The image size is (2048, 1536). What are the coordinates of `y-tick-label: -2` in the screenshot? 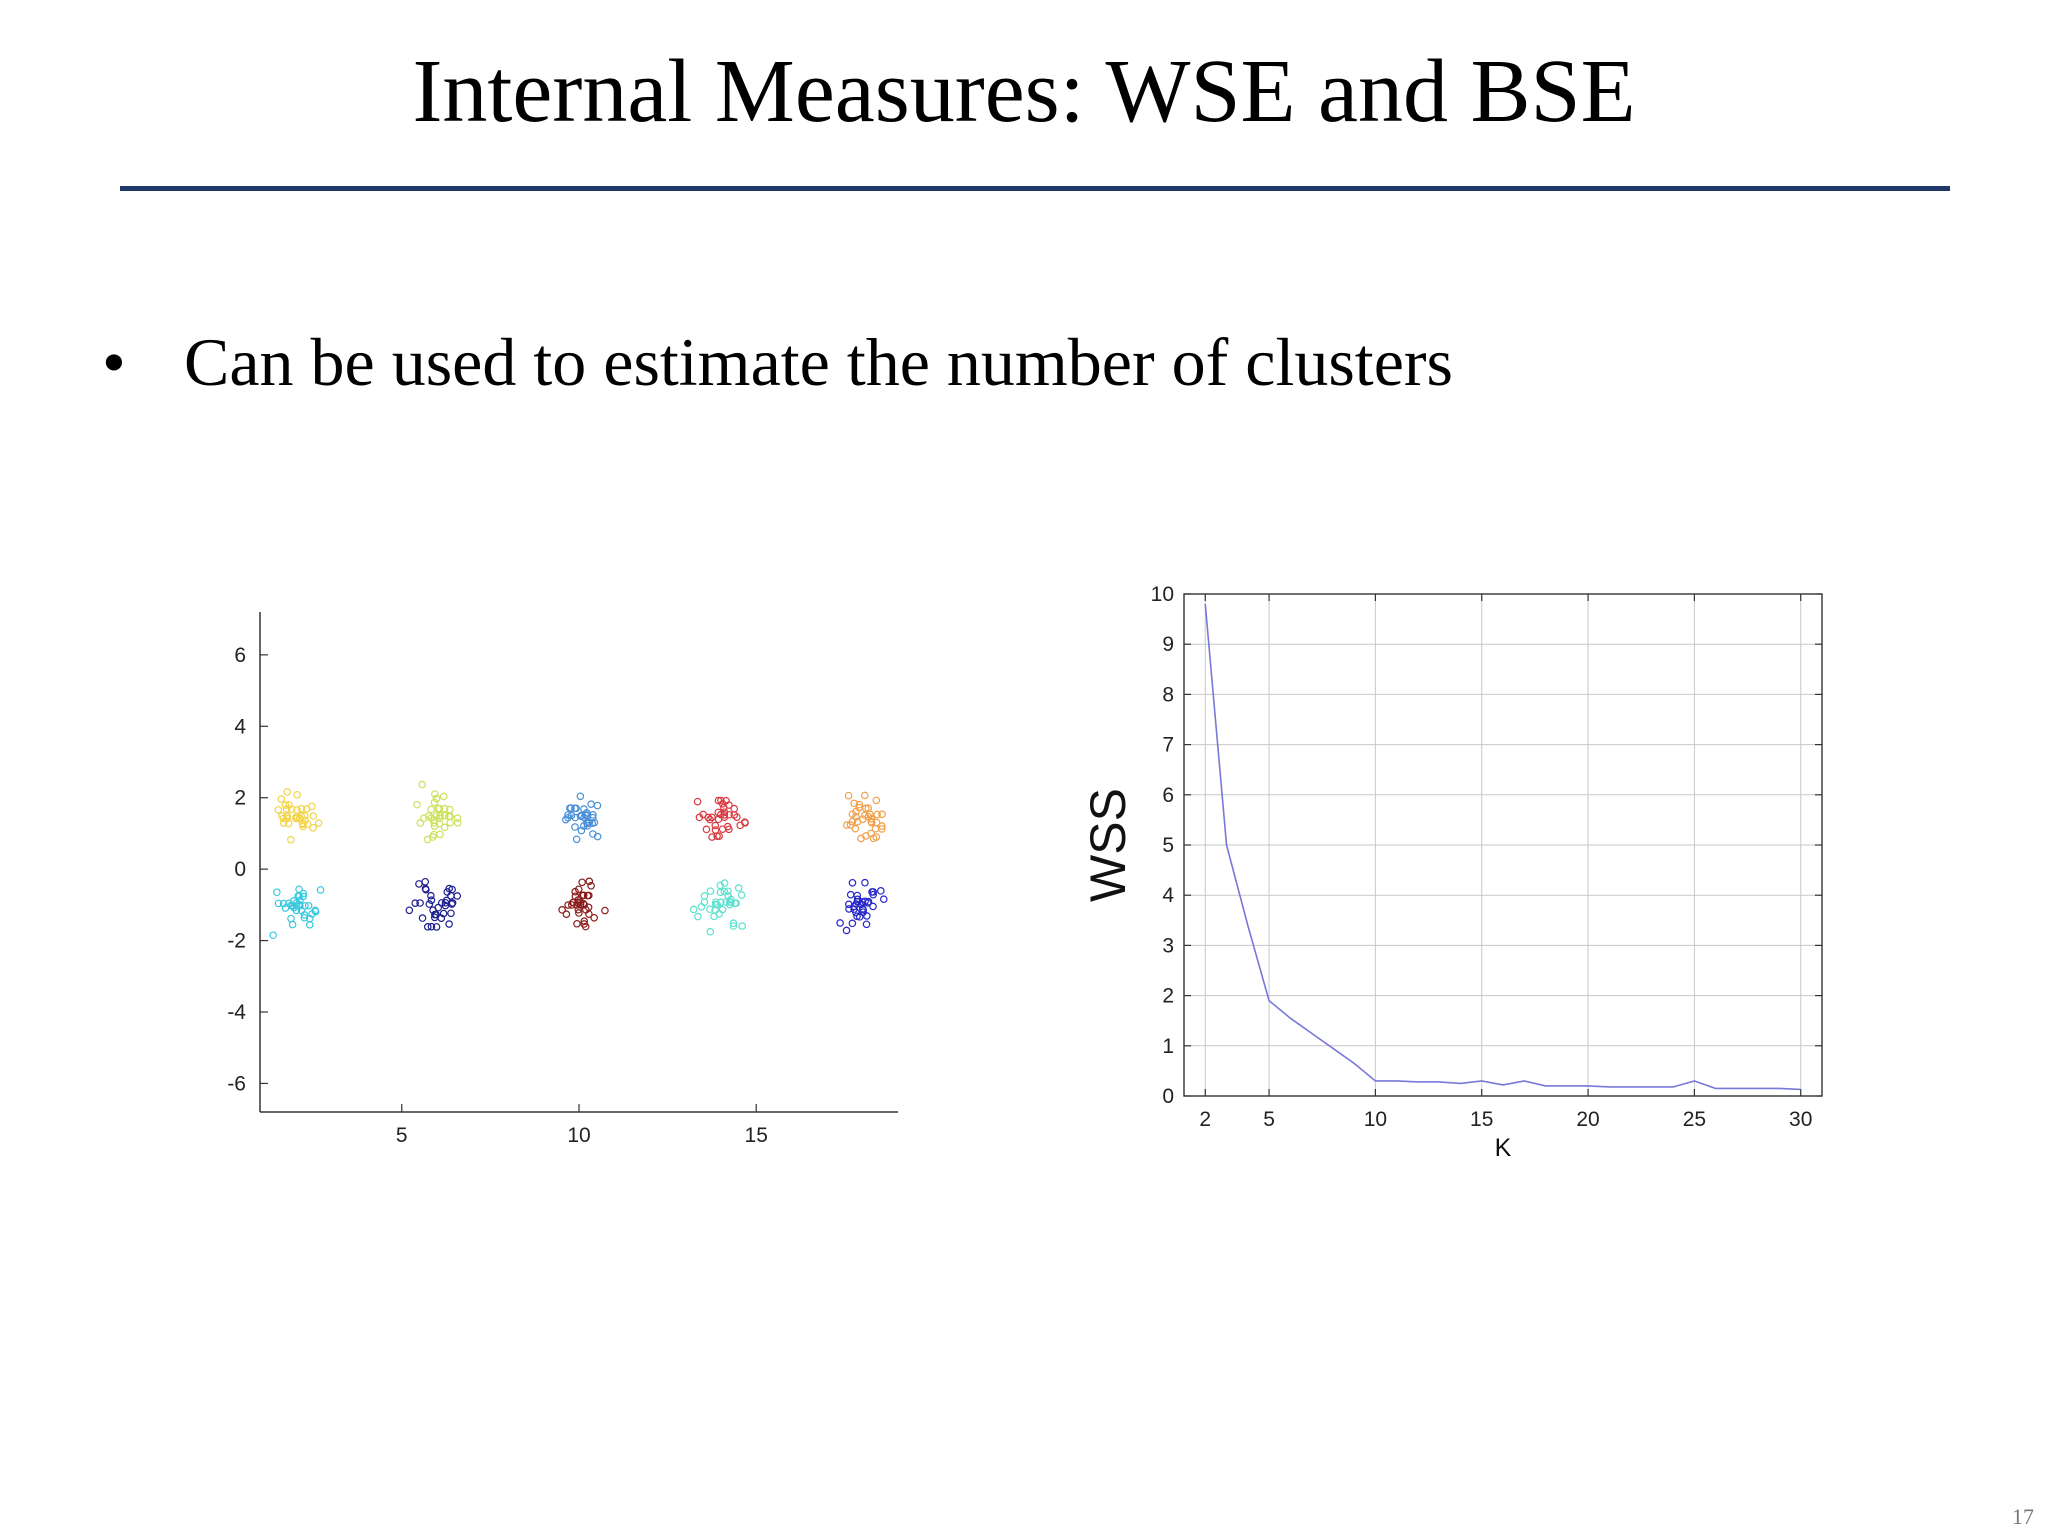 It's located at (236, 941).